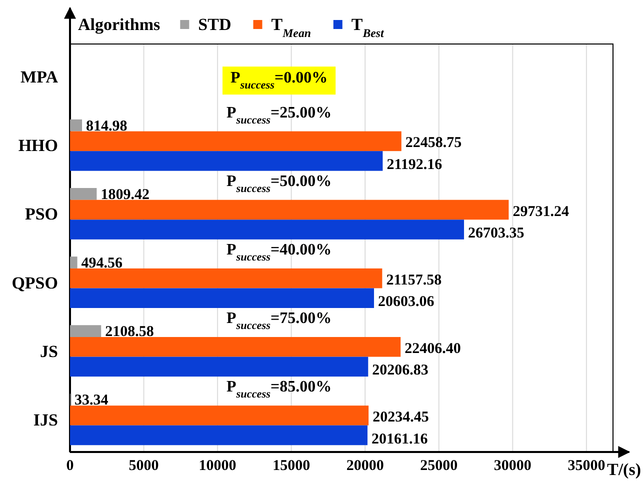  I want to click on data-label: 22458.75, so click(433, 143).